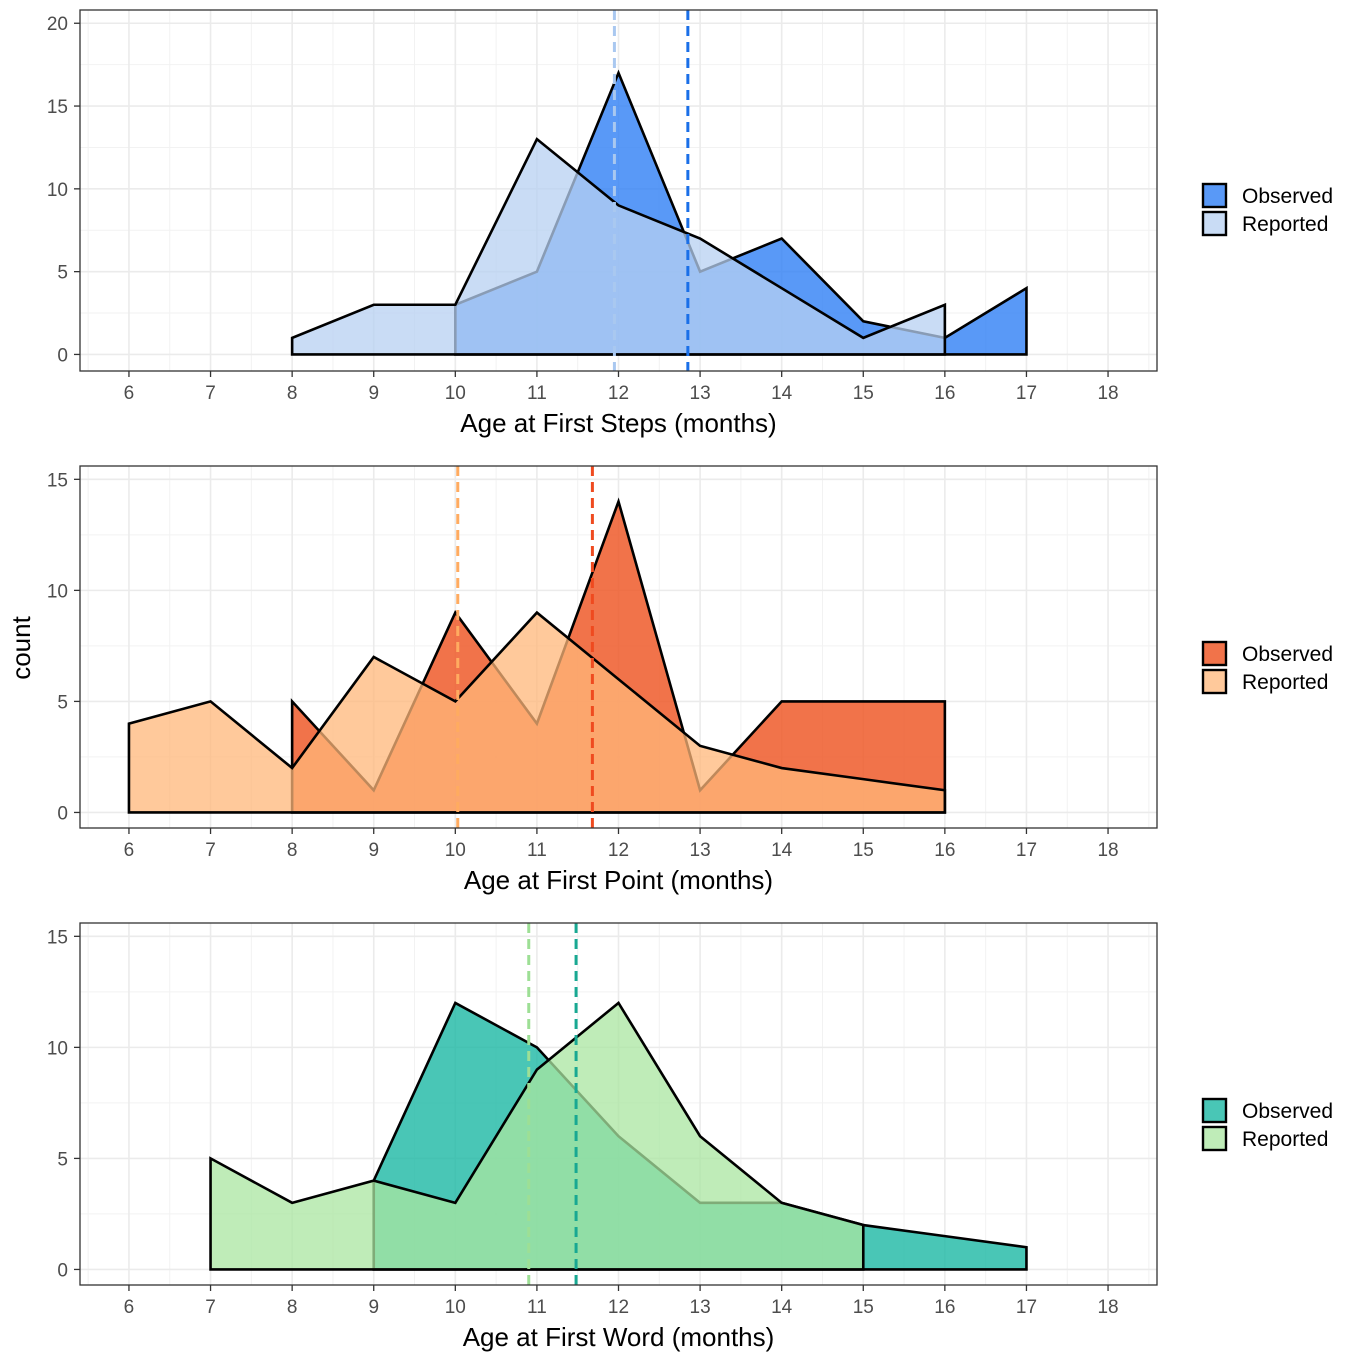 The width and height of the screenshot is (1358, 1353). What do you see at coordinates (1267, 667) in the screenshot?
I see `legend-2: Observed Reported` at bounding box center [1267, 667].